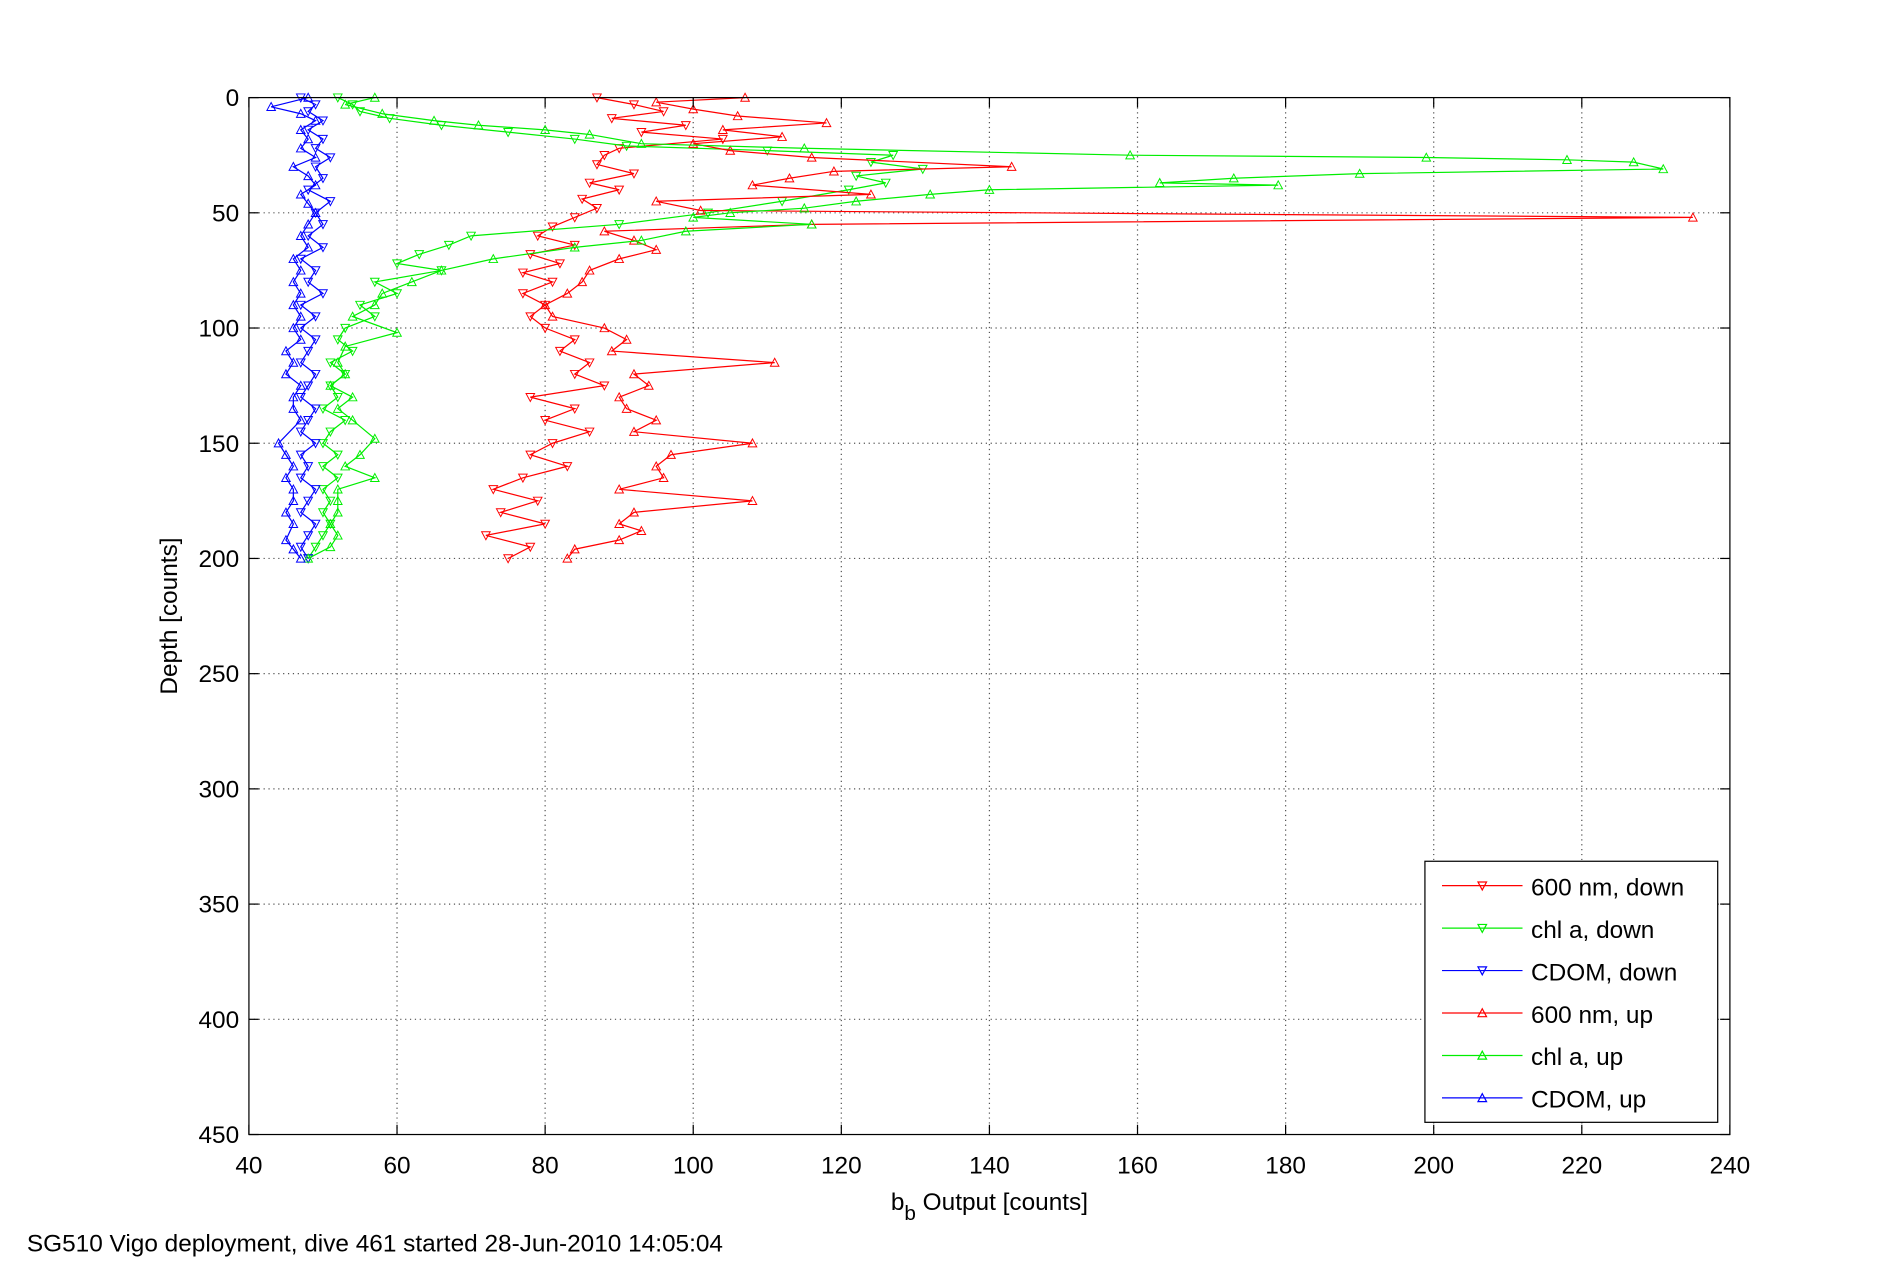  I want to click on x-tick-label: 40, so click(248, 1166).